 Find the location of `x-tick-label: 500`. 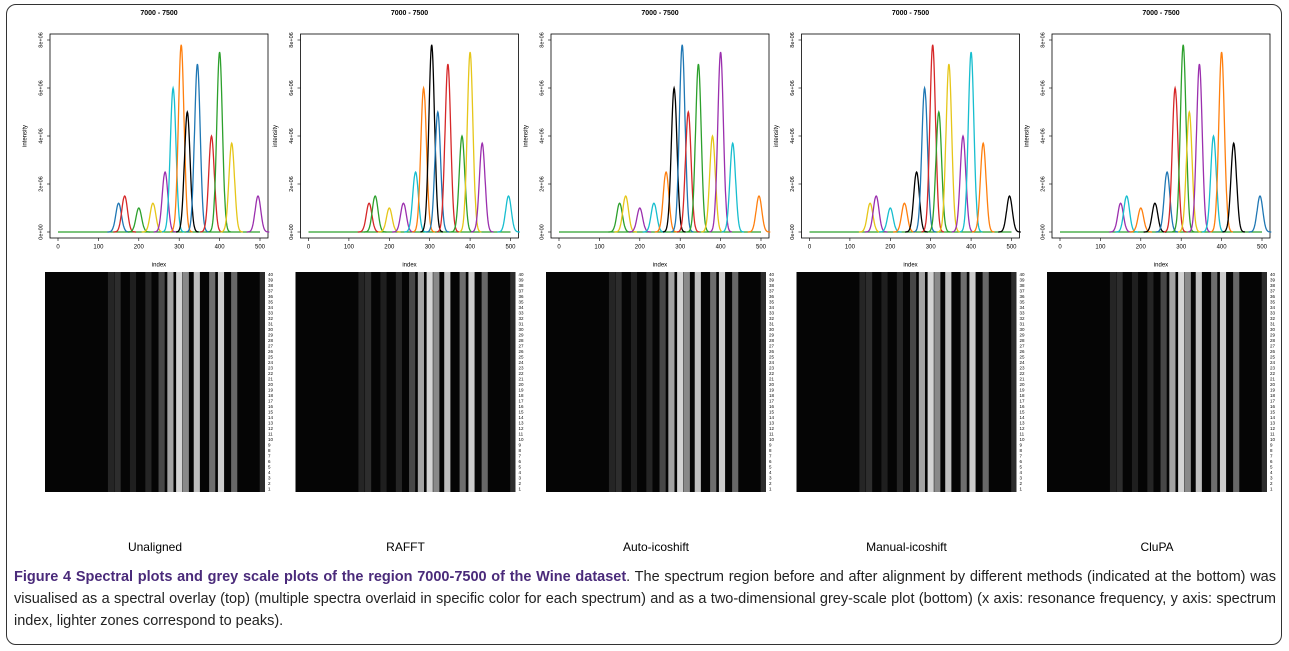

x-tick-label: 500 is located at coordinates (260, 248).